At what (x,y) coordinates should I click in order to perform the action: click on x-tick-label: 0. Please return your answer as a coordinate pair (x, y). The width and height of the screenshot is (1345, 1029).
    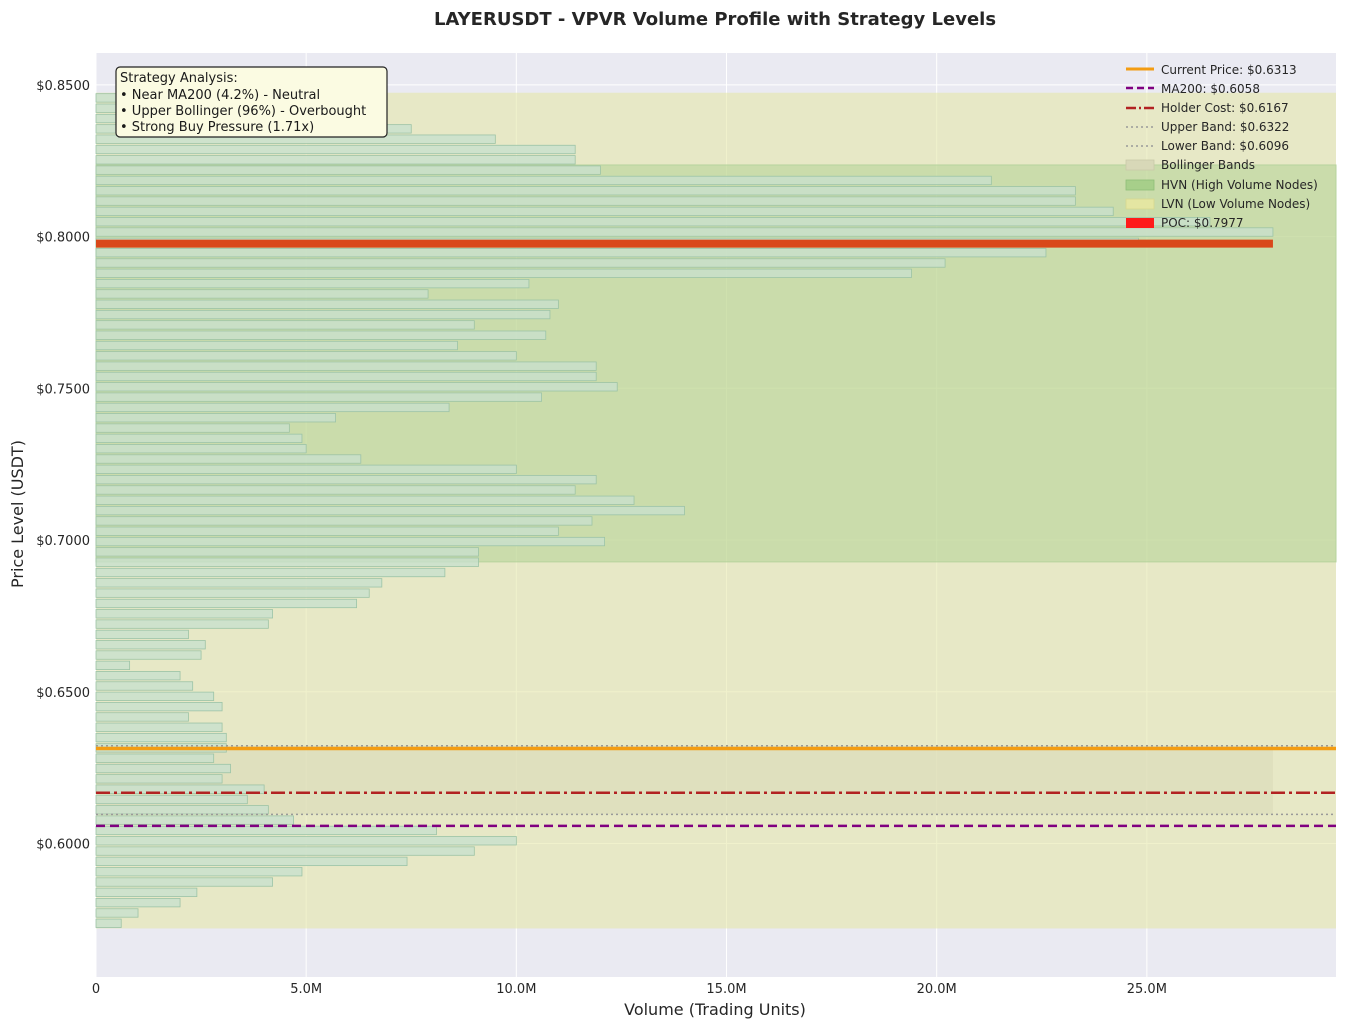
    Looking at the image, I should click on (96, 989).